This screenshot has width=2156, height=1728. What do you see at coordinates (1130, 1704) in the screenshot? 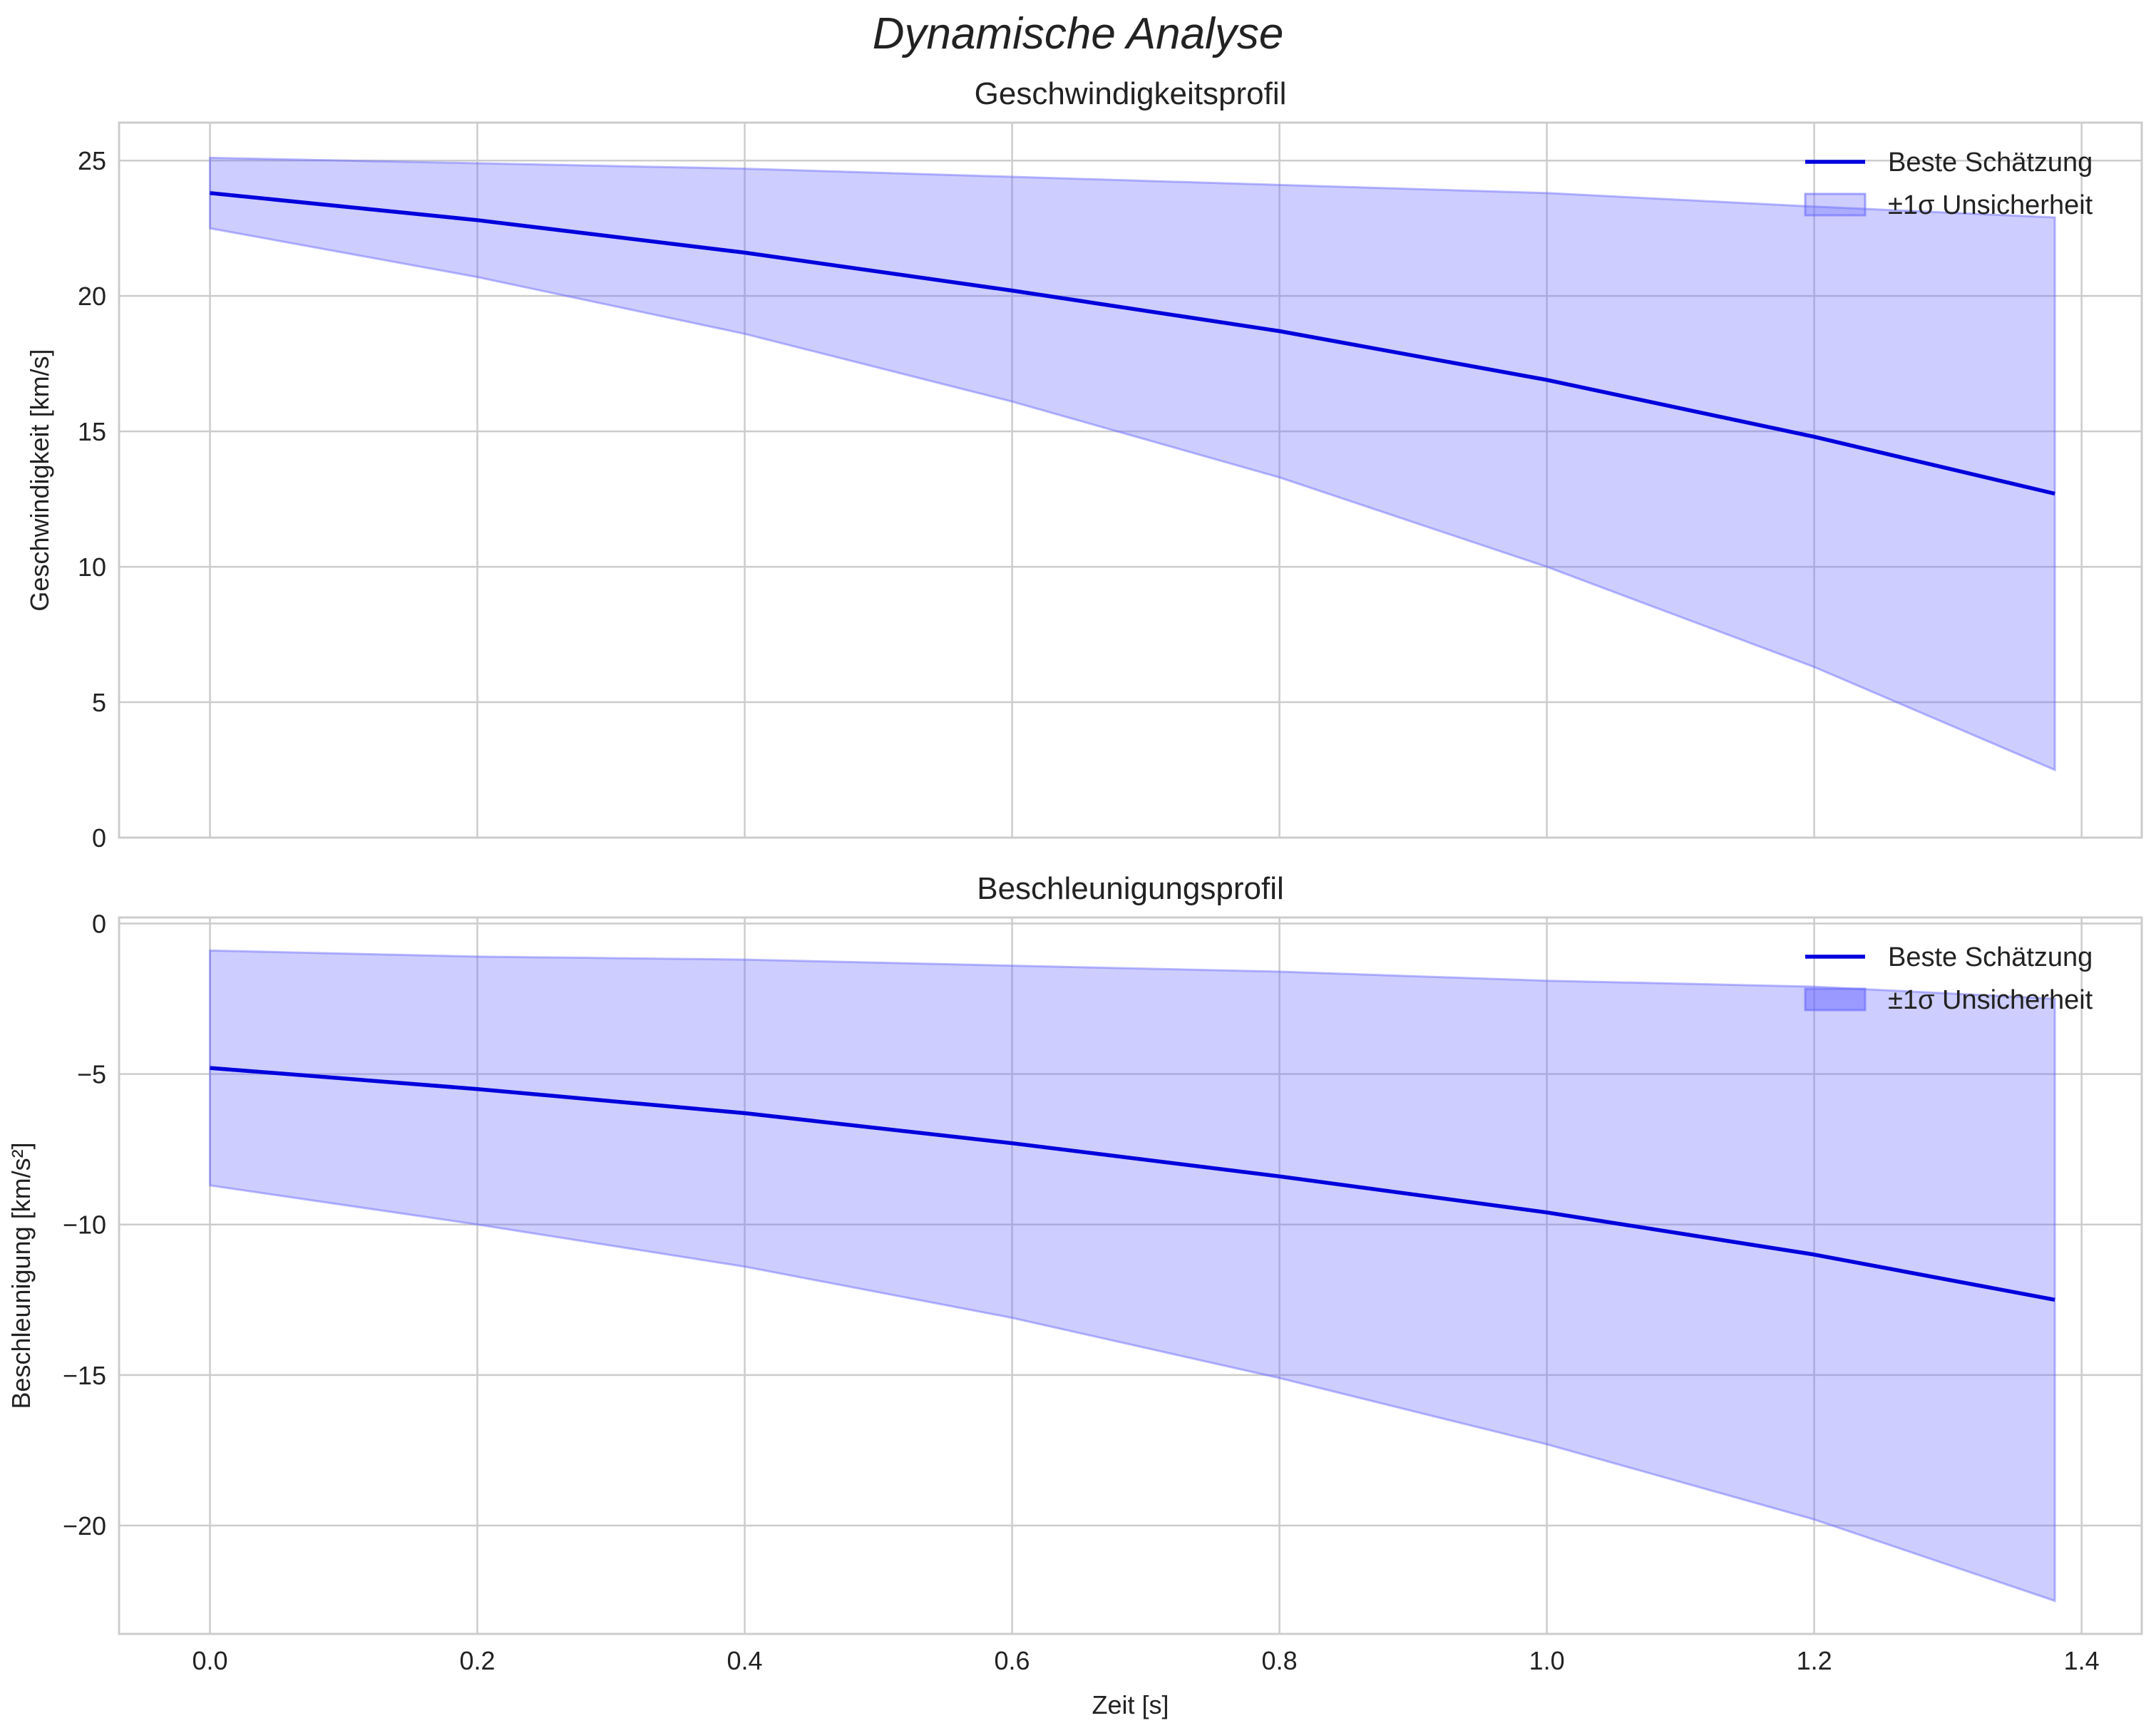
I see `x-axis-label: Zeit [s]` at bounding box center [1130, 1704].